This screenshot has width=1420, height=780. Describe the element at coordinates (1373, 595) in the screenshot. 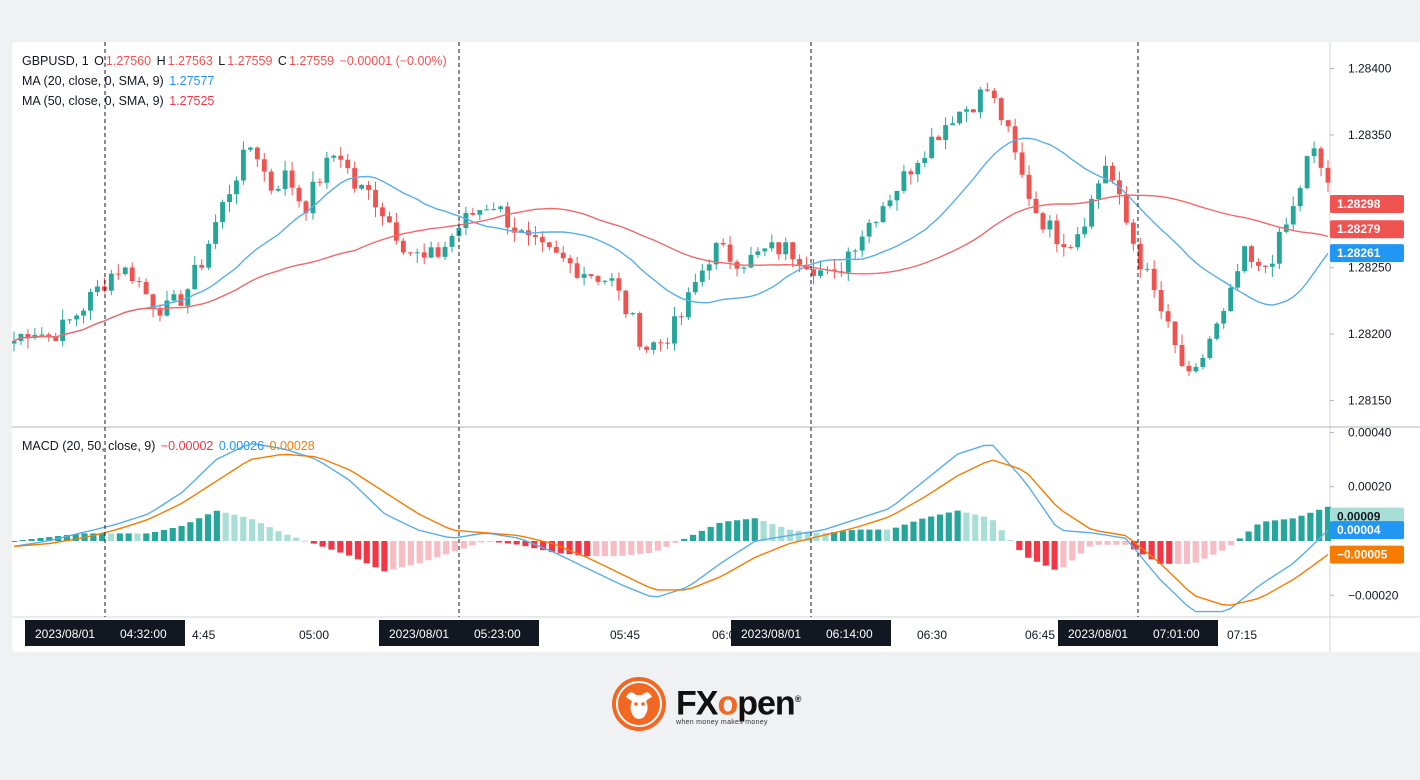

I see `macd-tick-label: −0.00020` at that location.